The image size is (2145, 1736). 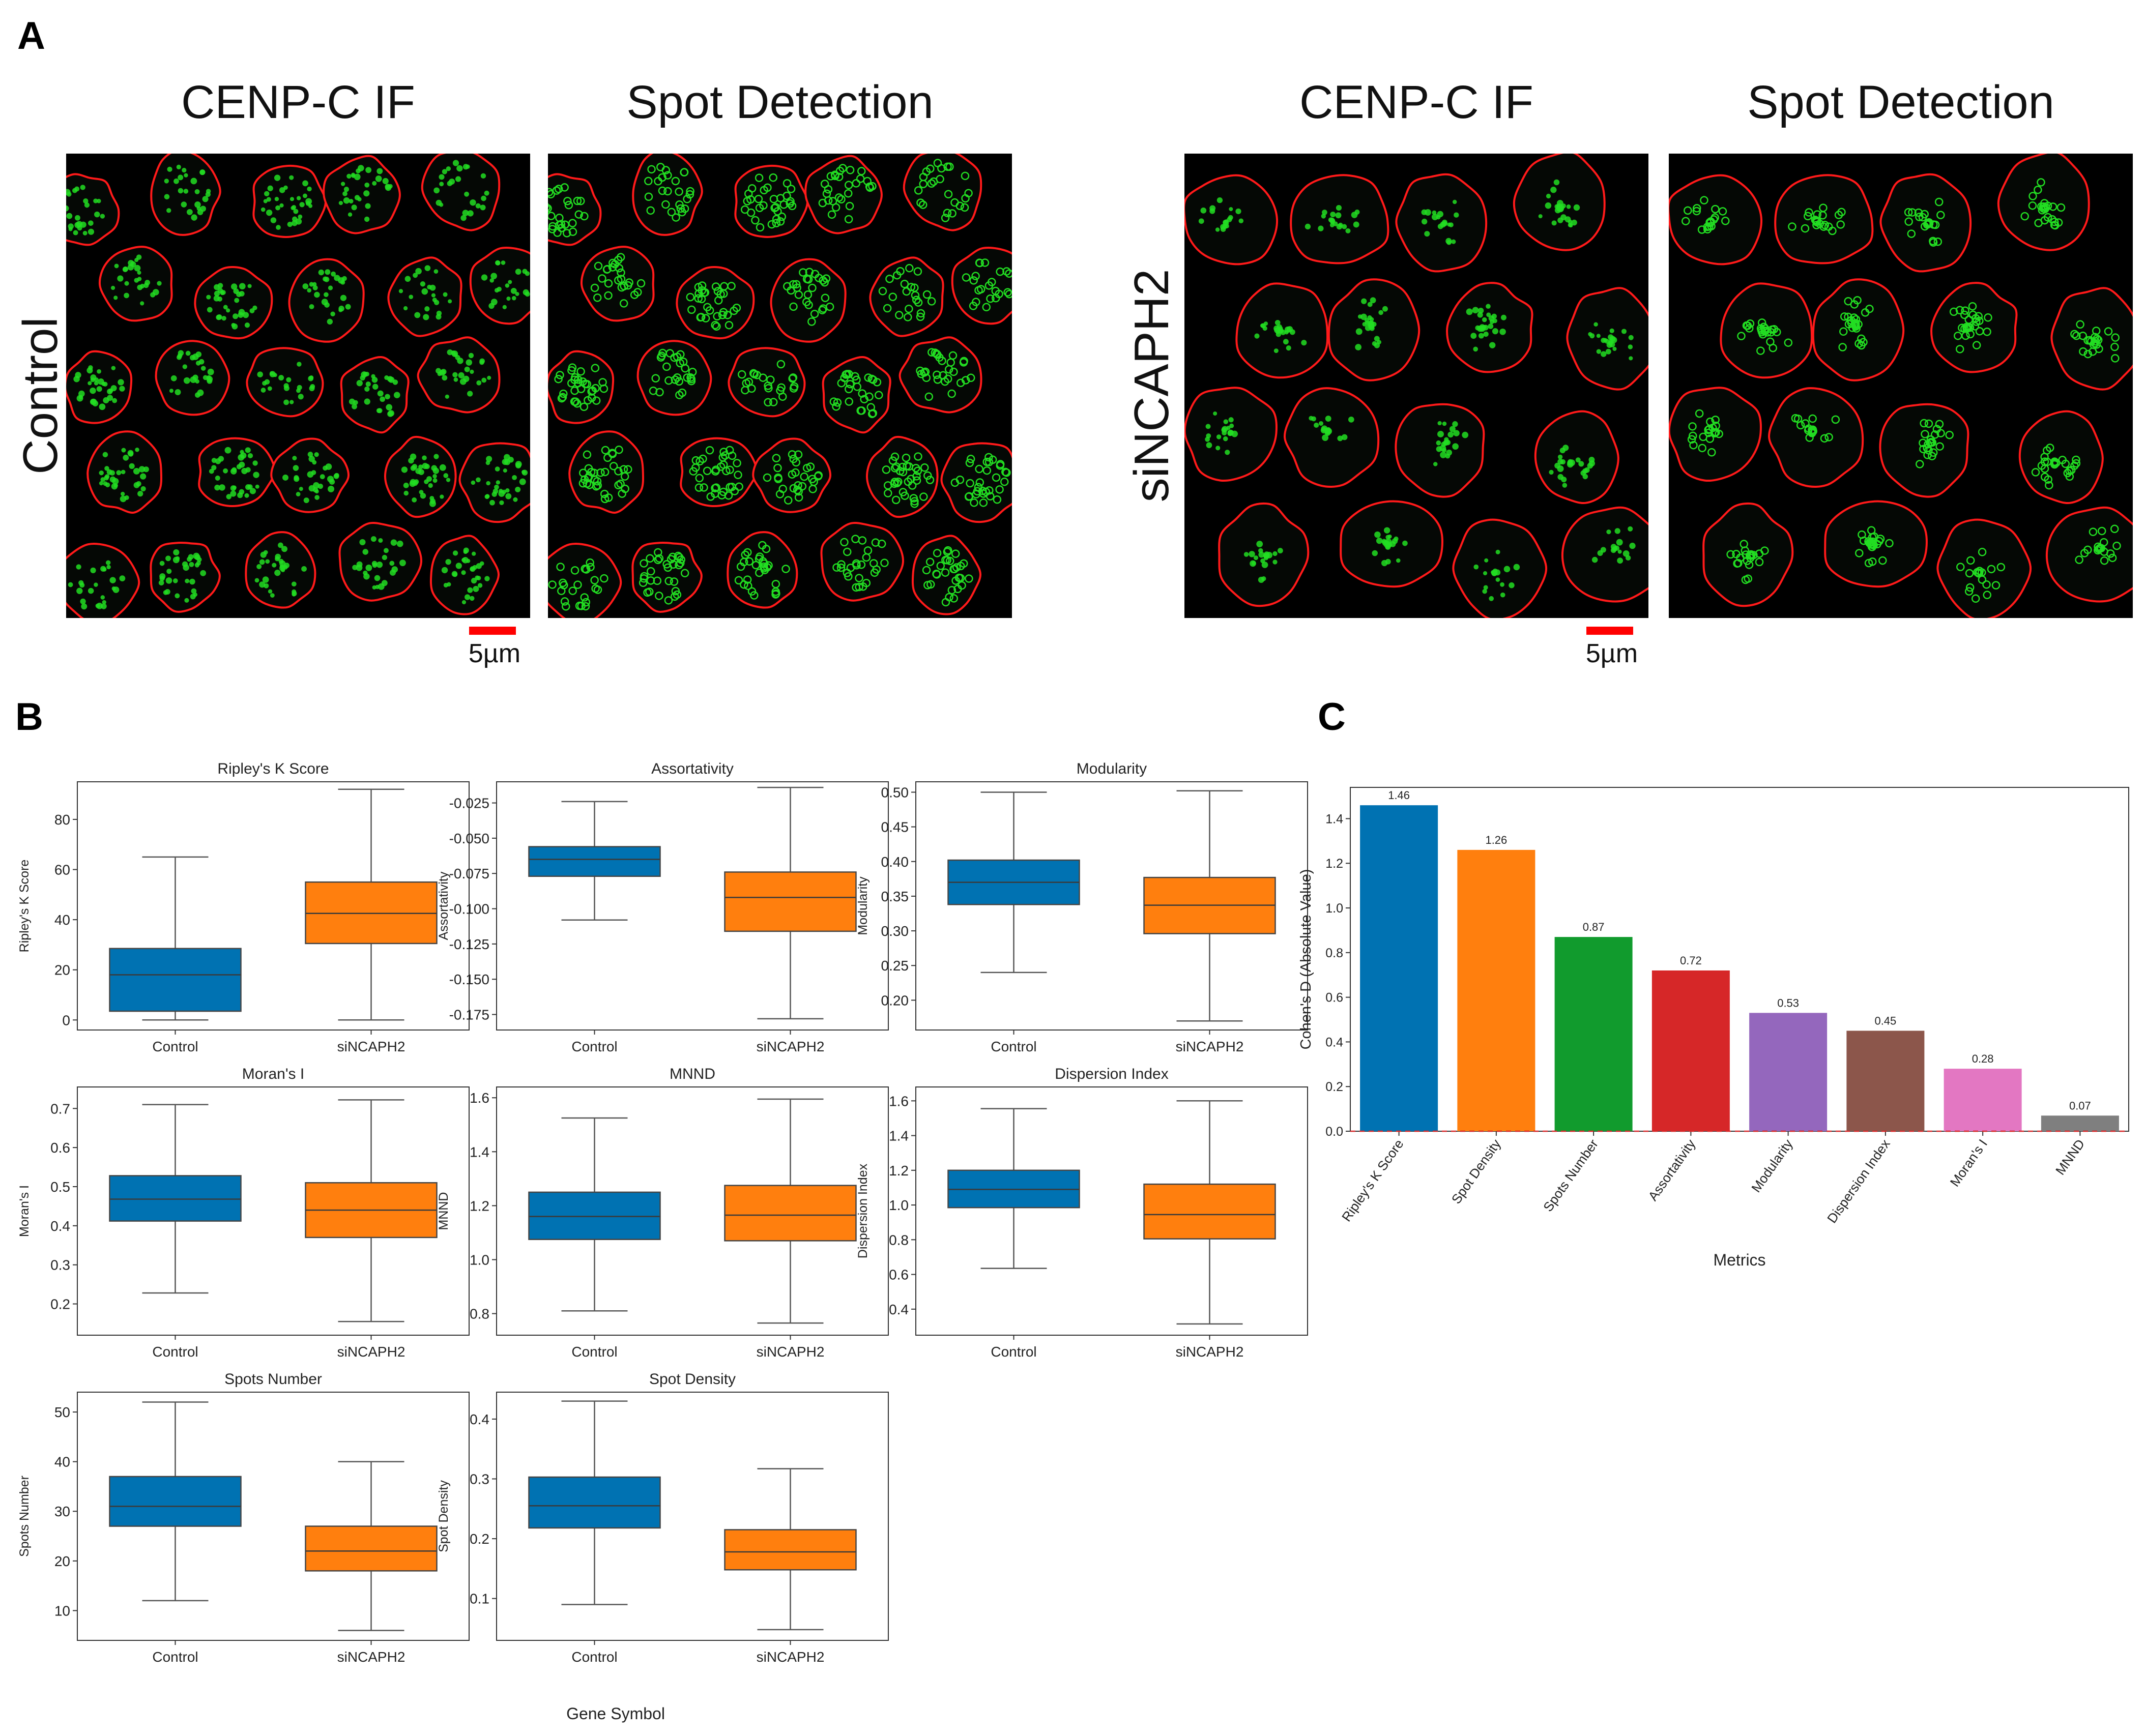 I want to click on scale-bar-label-left: 5µm, so click(x=494, y=653).